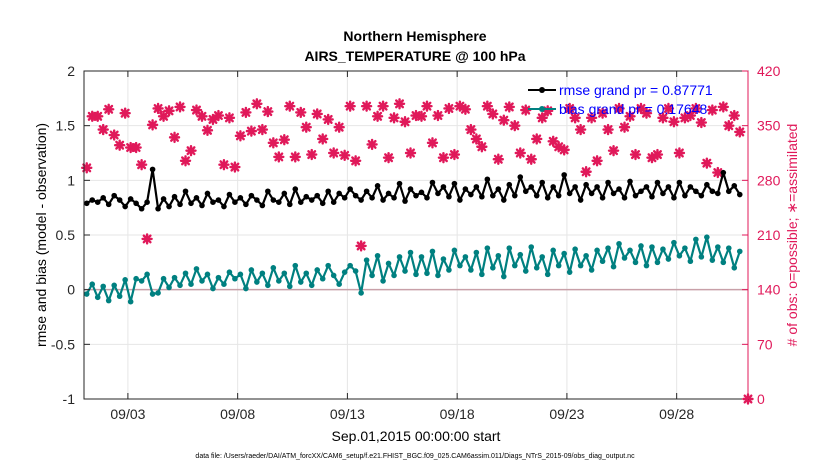  I want to click on y-tick-label: 0, so click(71, 290).